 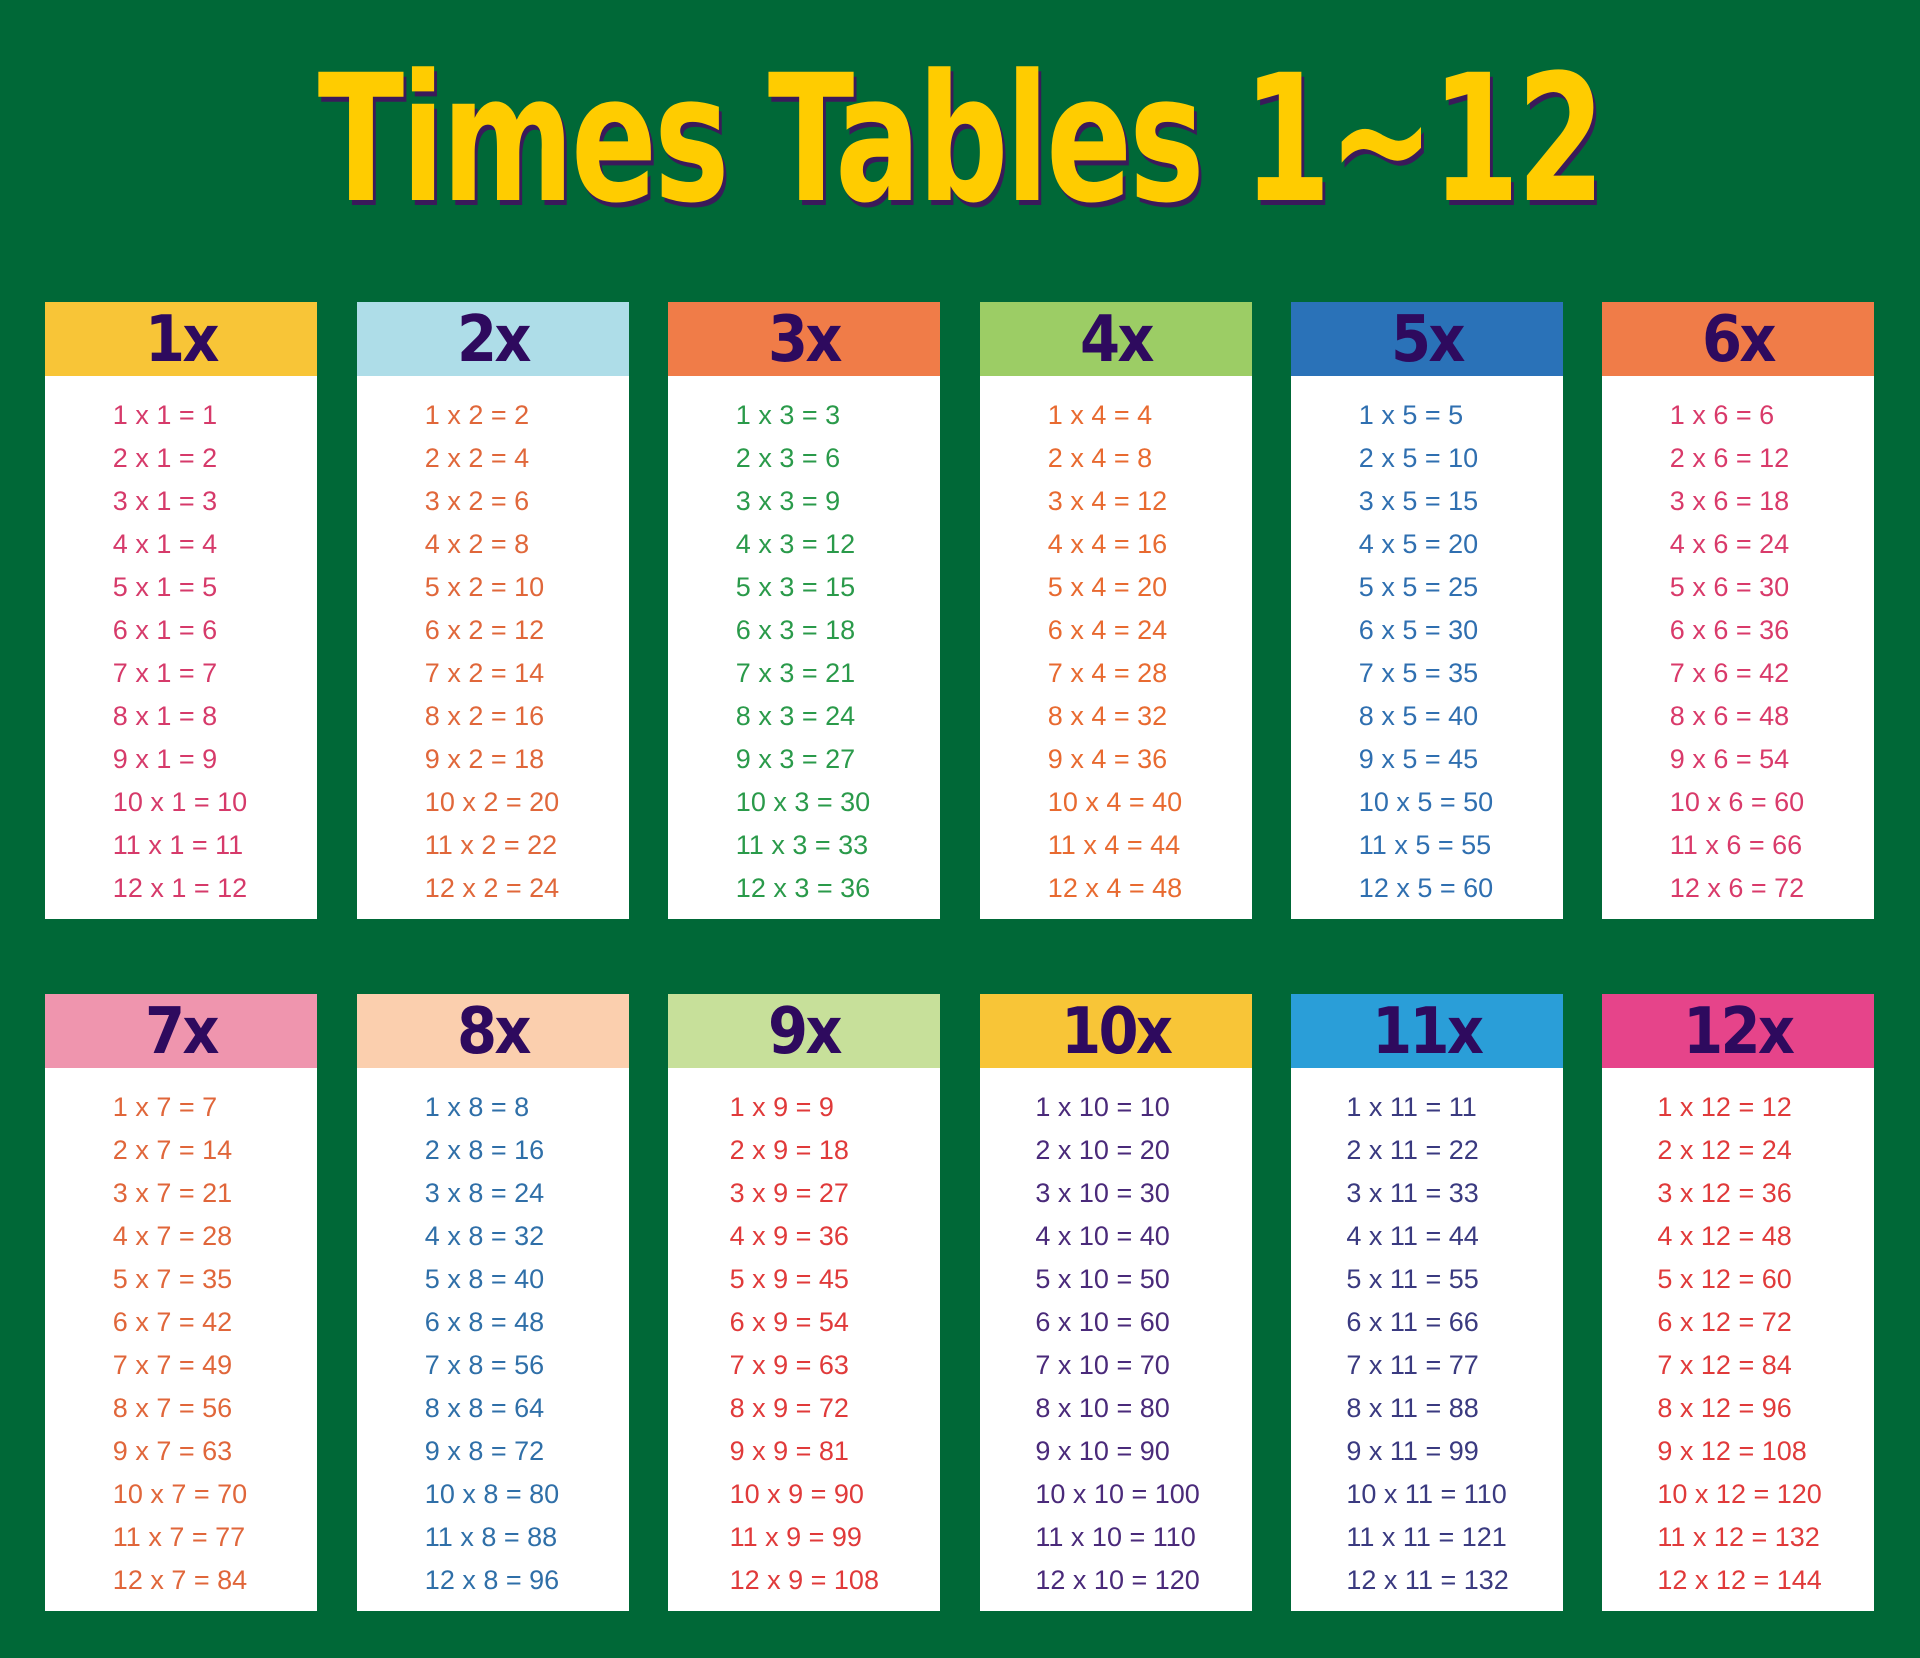 I want to click on table-row: 10 x 12 = 120, so click(x=1739, y=1494).